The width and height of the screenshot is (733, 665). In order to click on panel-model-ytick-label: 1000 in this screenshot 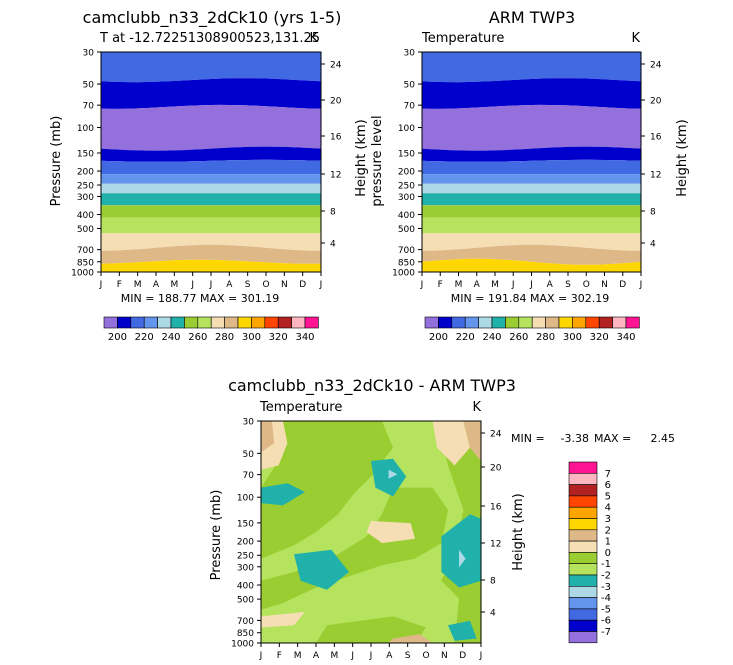, I will do `click(82, 274)`.